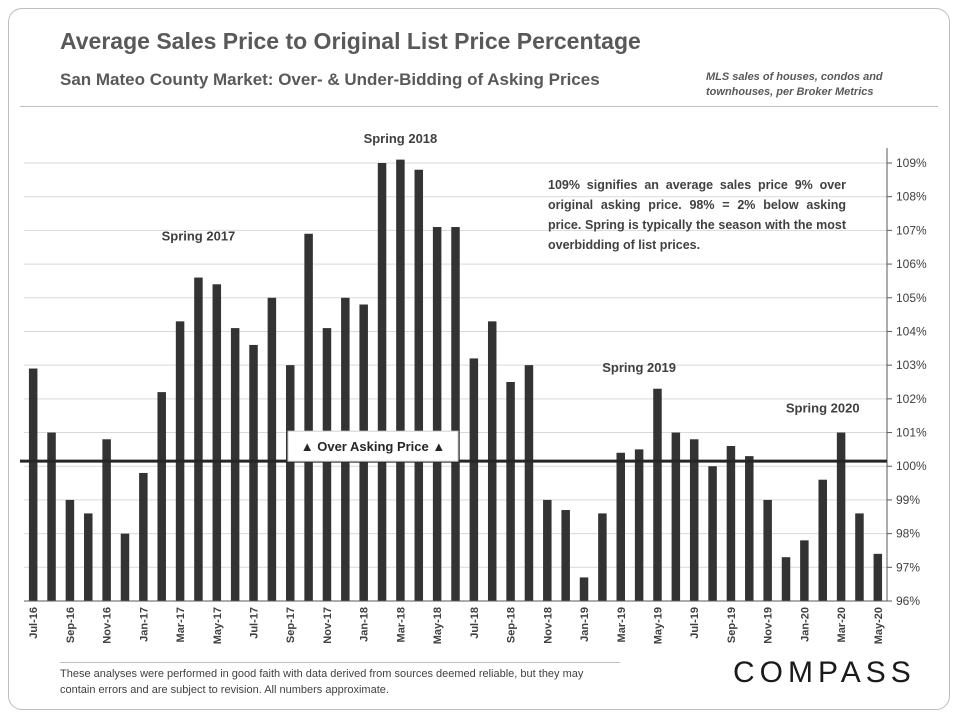  Describe the element at coordinates (805, 624) in the screenshot. I see `x-tick-label: Jan-20` at that location.